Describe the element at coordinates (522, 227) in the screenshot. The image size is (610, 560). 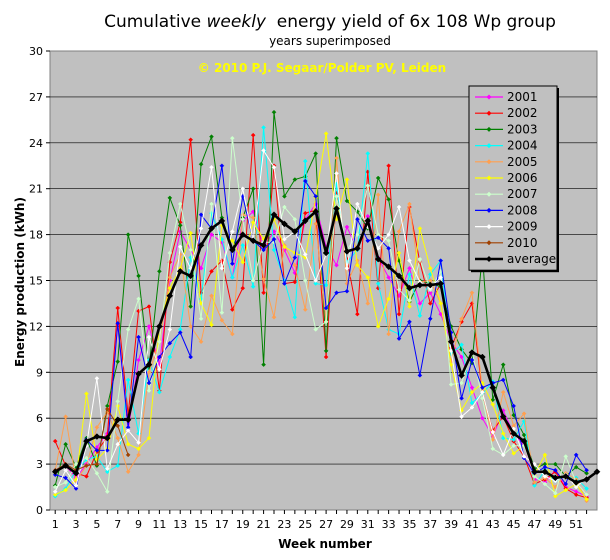
I see `legend-entry: 2009` at that location.